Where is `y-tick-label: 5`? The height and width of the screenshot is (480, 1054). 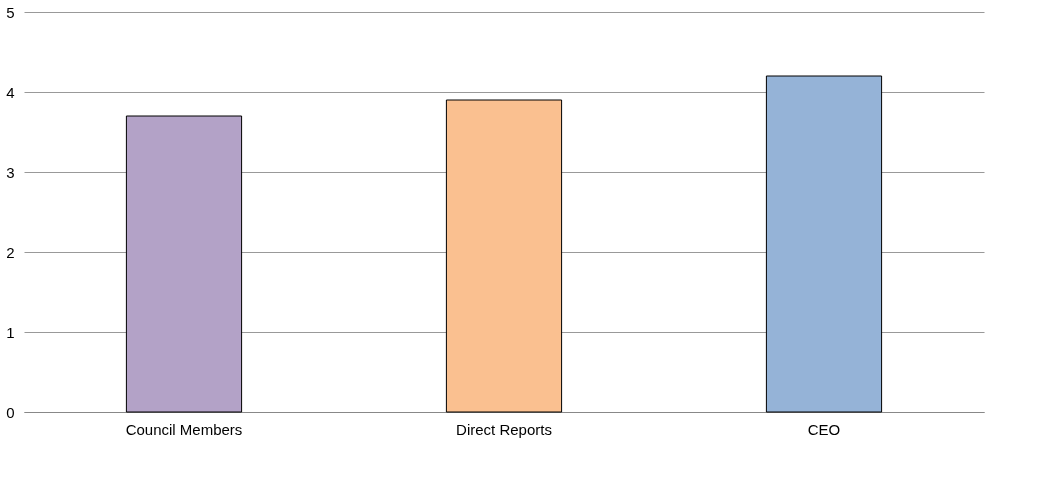 y-tick-label: 5 is located at coordinates (10, 12).